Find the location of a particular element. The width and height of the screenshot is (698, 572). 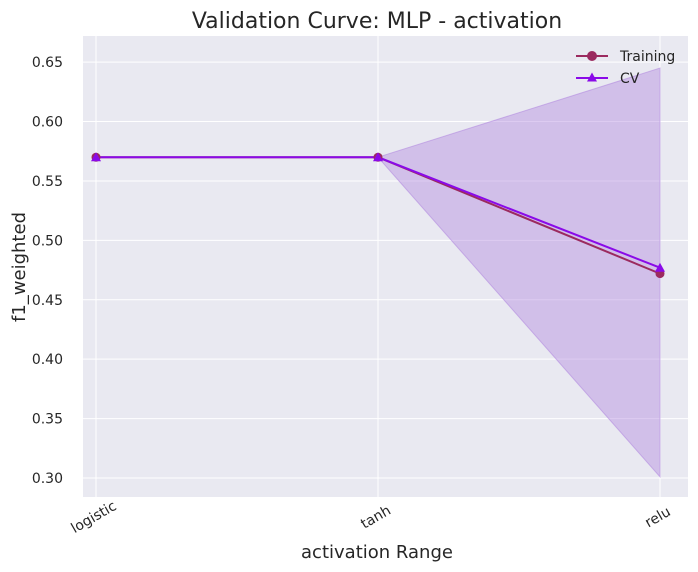

legend-label-cv: CV is located at coordinates (630, 79).